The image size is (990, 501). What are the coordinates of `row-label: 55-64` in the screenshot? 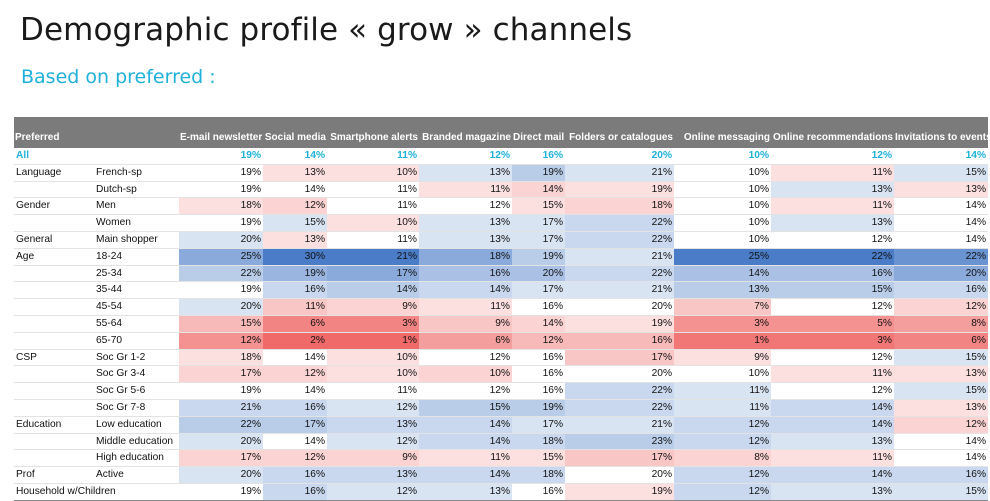 It's located at (136, 324).